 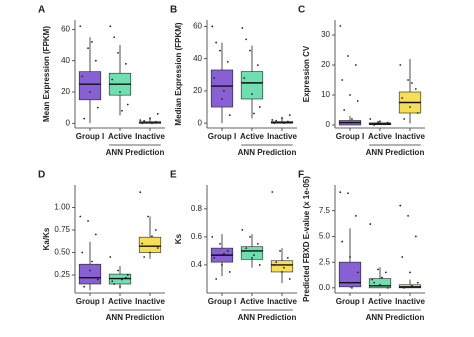 I want to click on y-axis-label: Expression CV, so click(x=306, y=73).